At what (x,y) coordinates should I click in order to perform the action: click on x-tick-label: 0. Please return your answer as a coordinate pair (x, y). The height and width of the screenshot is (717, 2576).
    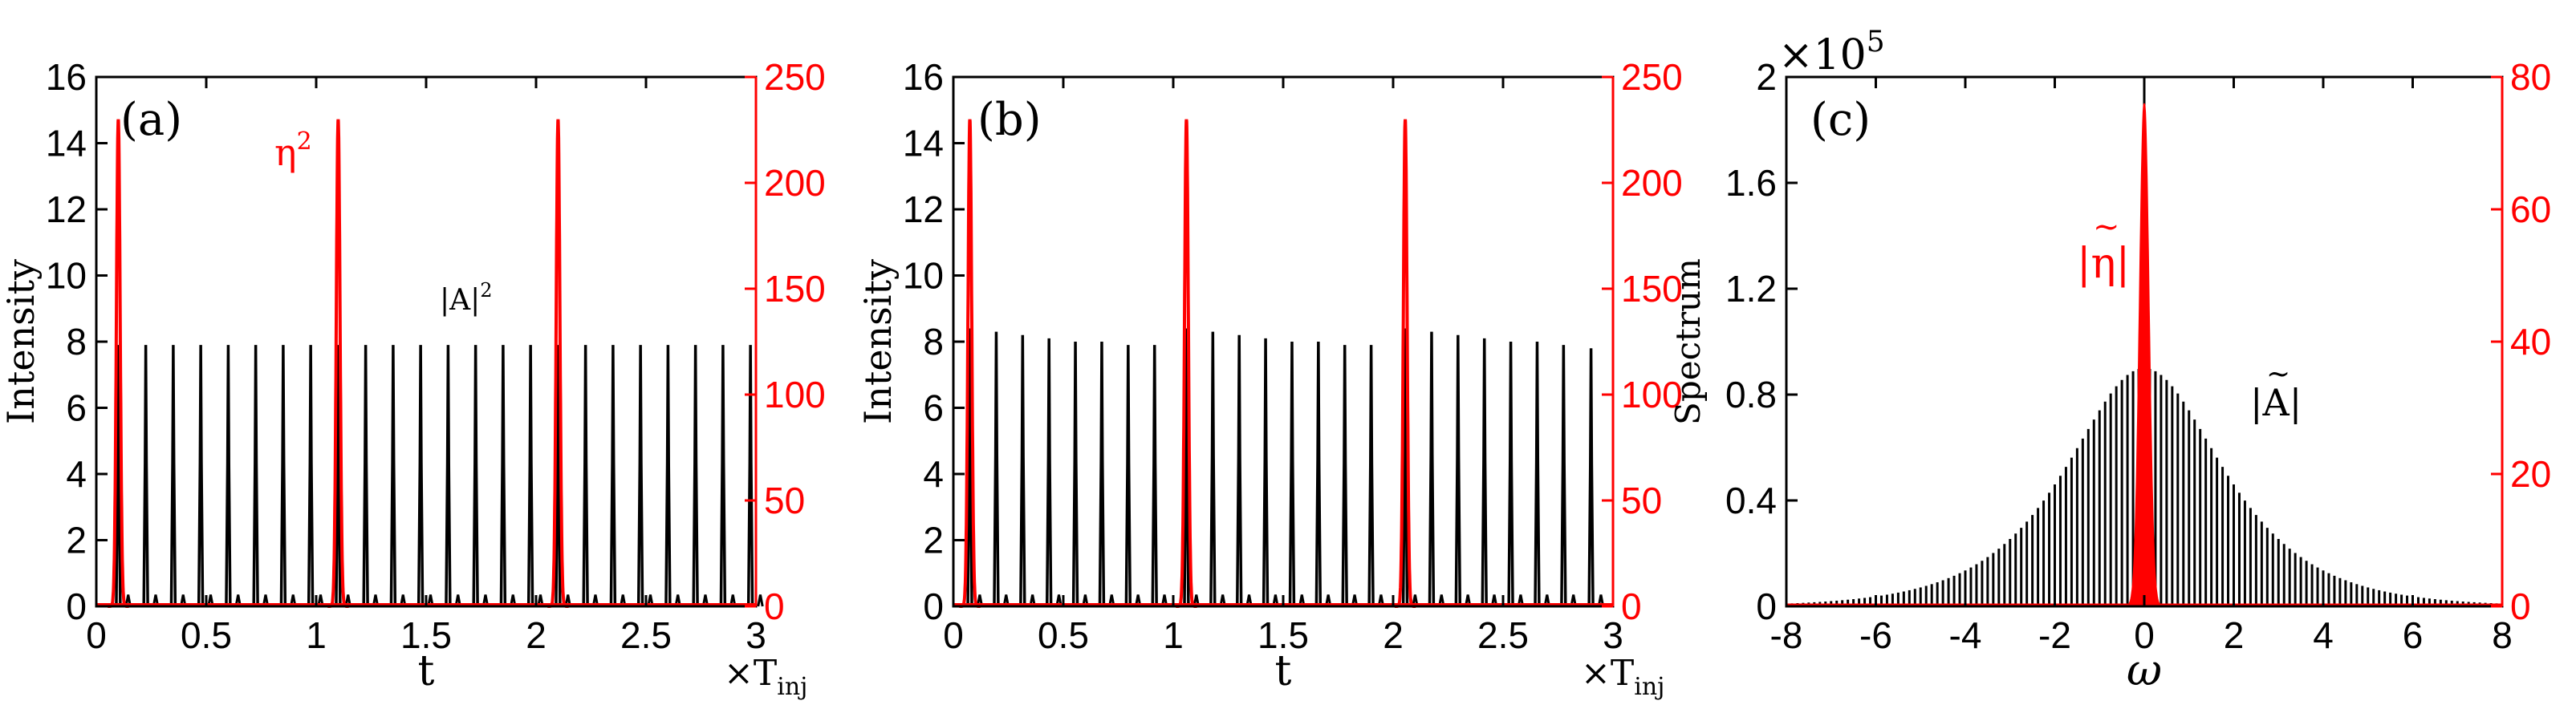
    Looking at the image, I should click on (2144, 635).